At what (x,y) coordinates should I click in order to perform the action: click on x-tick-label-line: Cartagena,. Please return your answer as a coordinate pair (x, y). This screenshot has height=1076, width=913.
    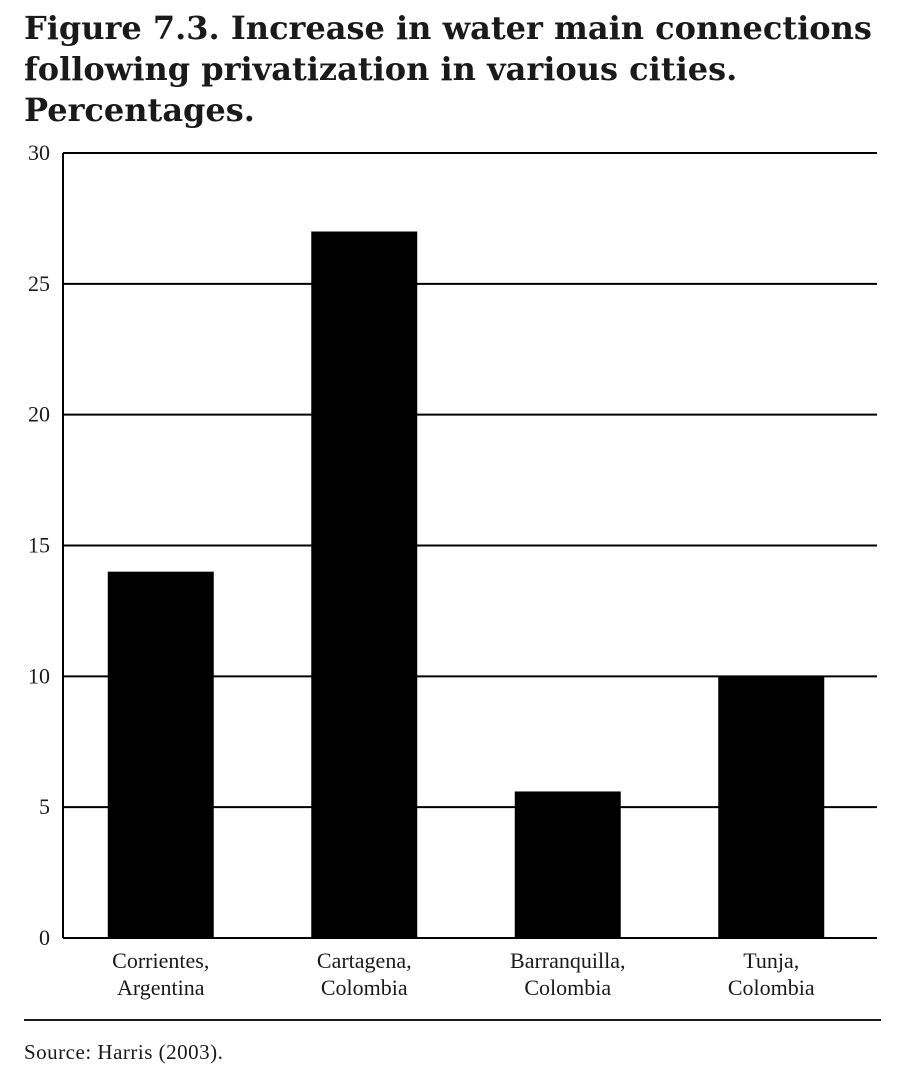
    Looking at the image, I should click on (364, 960).